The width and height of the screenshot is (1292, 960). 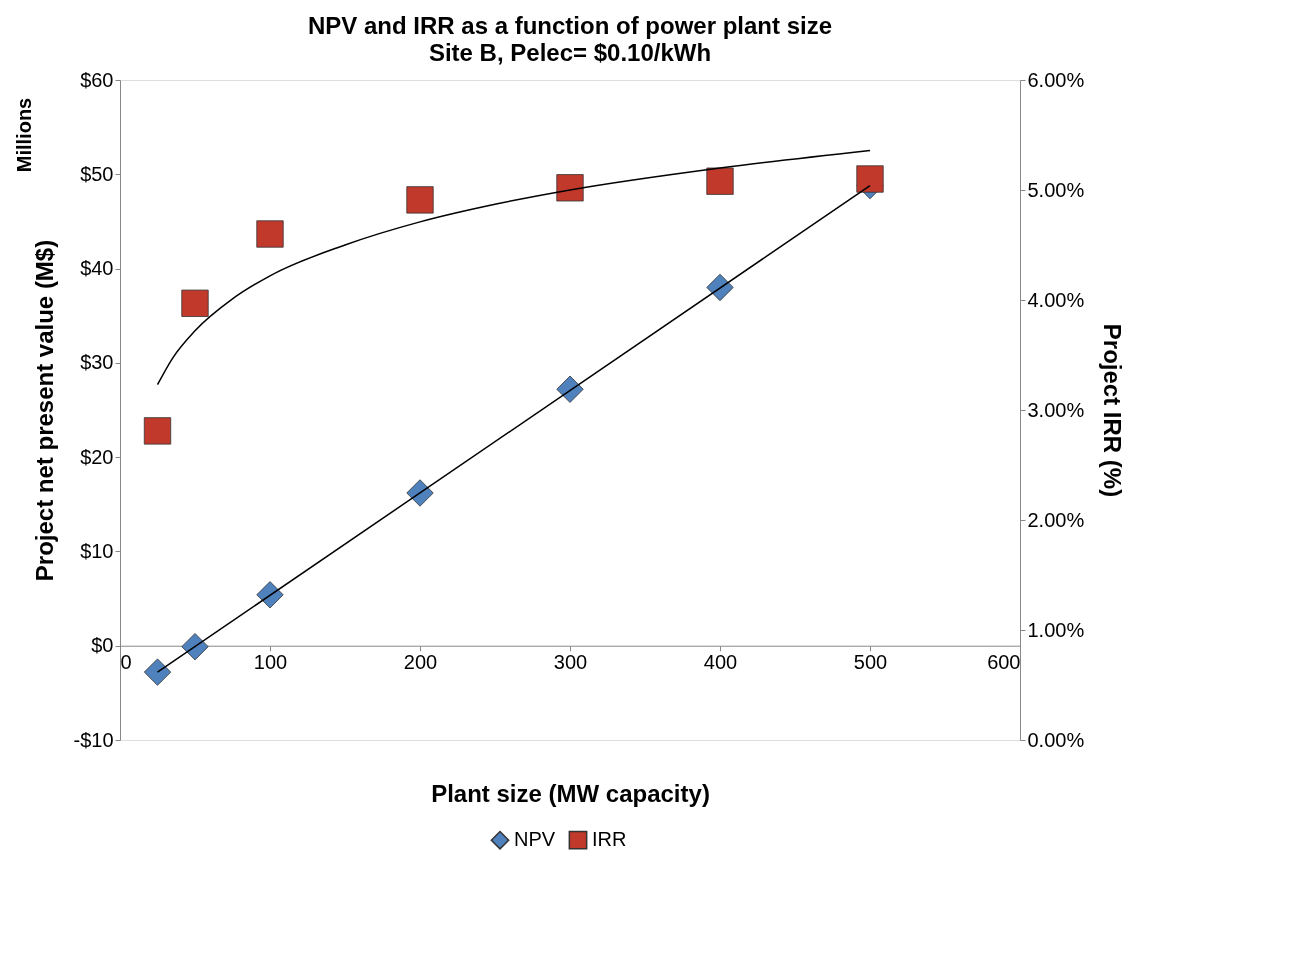 I want to click on x-tick-label: 400, so click(x=720, y=662).